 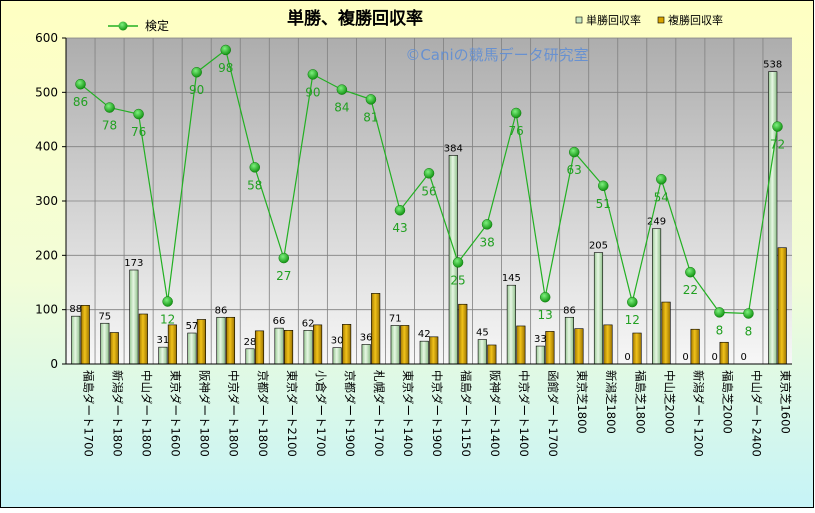 I want to click on test-point-label: 8, so click(x=720, y=330).